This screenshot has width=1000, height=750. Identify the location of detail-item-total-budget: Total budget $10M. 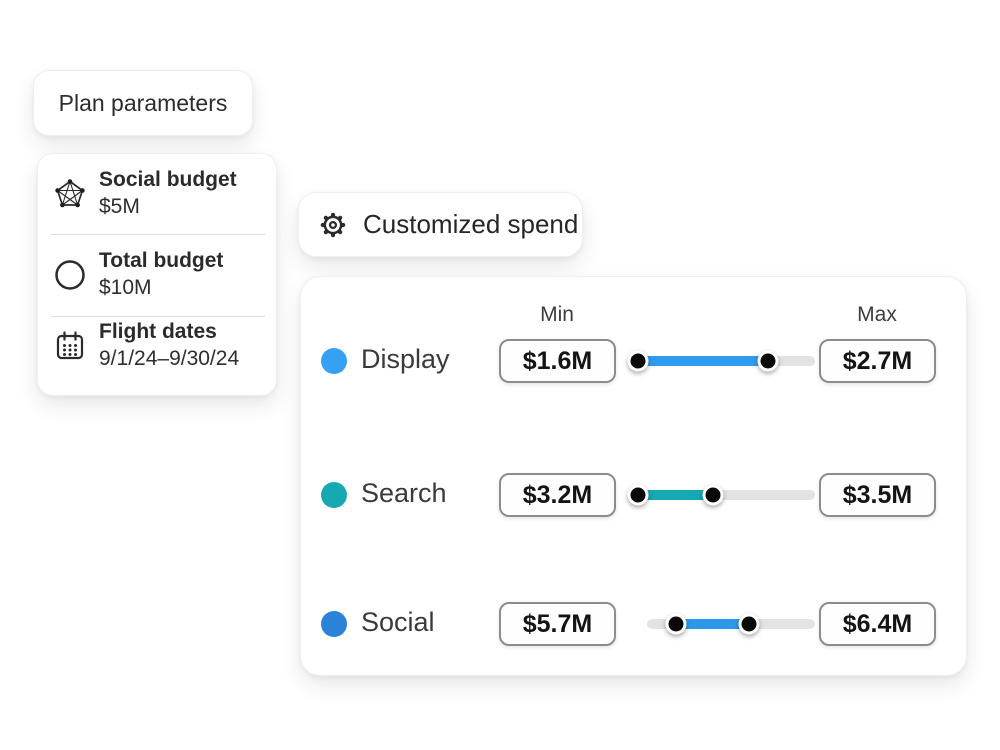
(157, 275).